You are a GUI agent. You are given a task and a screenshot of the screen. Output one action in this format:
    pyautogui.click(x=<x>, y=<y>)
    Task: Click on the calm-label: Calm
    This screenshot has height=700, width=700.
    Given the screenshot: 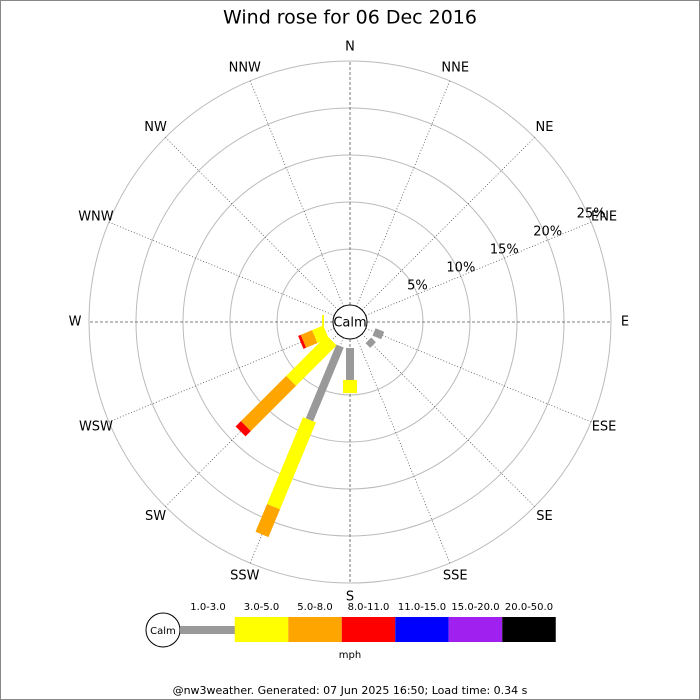 What is the action you would take?
    pyautogui.click(x=349, y=323)
    